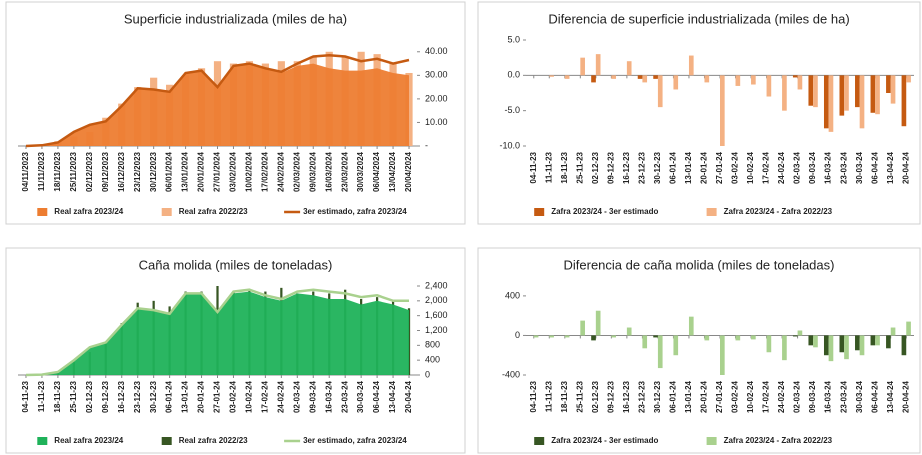  What do you see at coordinates (750, 167) in the screenshot?
I see `x-tick-label: 10-02-24` at bounding box center [750, 167].